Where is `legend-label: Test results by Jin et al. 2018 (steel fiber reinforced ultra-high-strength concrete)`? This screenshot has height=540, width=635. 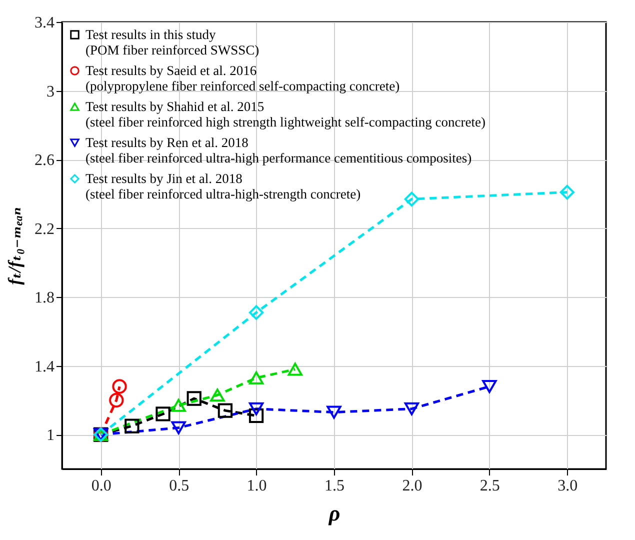
legend-label: Test results by Jin et al. 2018 (steel fiber reinforced ultra-high-strength concrete) is located at coordinates (223, 186).